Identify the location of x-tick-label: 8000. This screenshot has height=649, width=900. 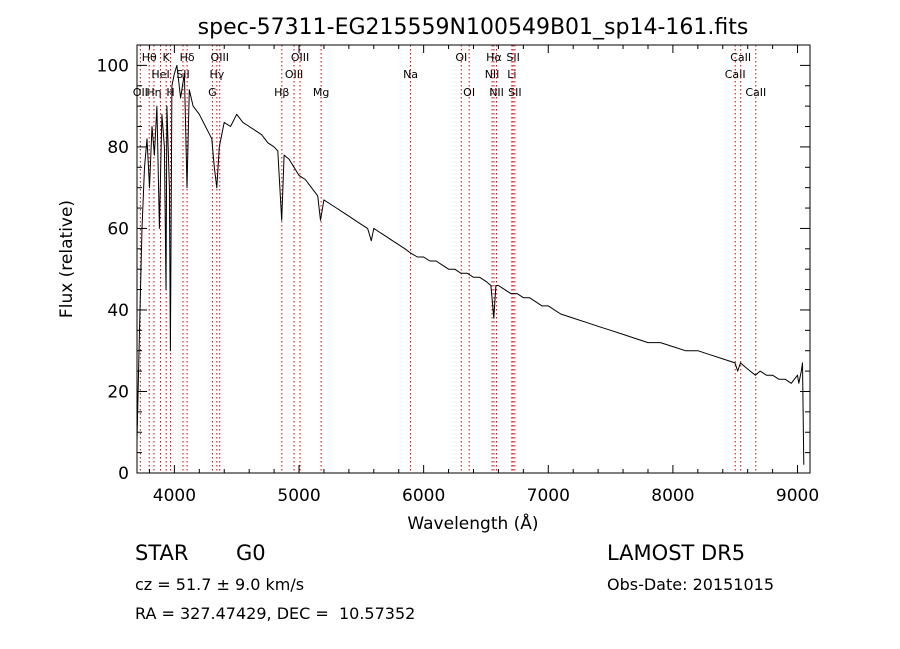
(672, 496).